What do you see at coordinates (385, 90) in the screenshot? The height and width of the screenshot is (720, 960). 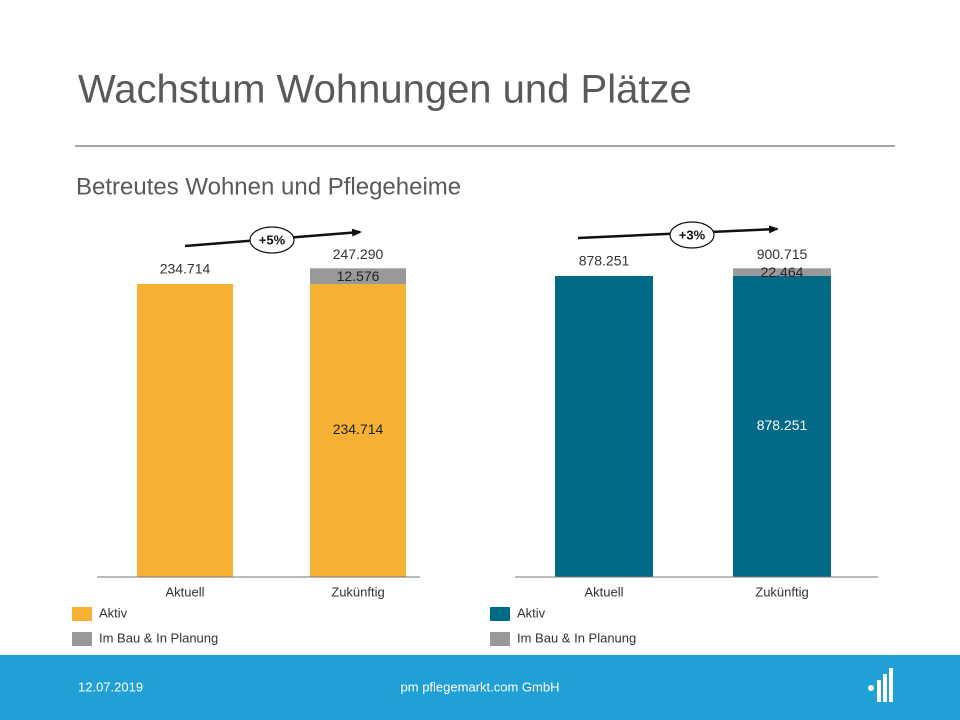 I see `slide-title: Wachstum Wohnungen und Plätze` at bounding box center [385, 90].